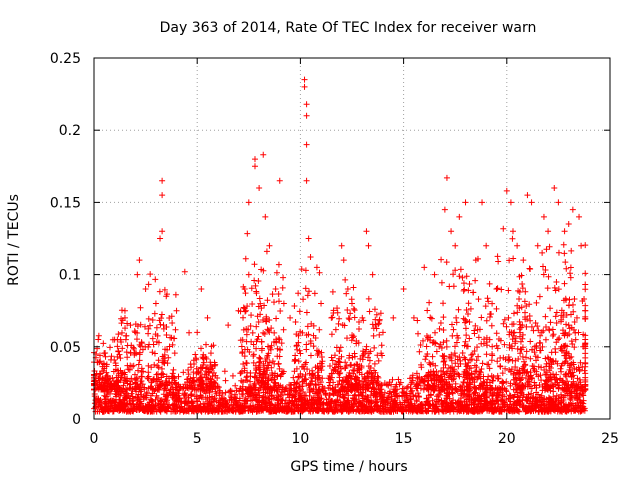 This screenshot has height=480, width=640. What do you see at coordinates (197, 439) in the screenshot?
I see `x-tick-label: 5` at bounding box center [197, 439].